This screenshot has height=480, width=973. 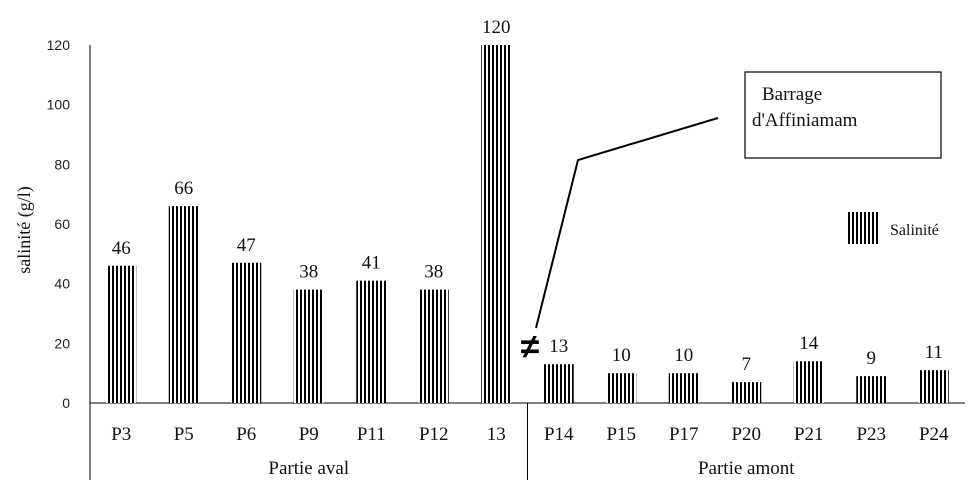 What do you see at coordinates (62, 284) in the screenshot?
I see `y-tick-label: 40` at bounding box center [62, 284].